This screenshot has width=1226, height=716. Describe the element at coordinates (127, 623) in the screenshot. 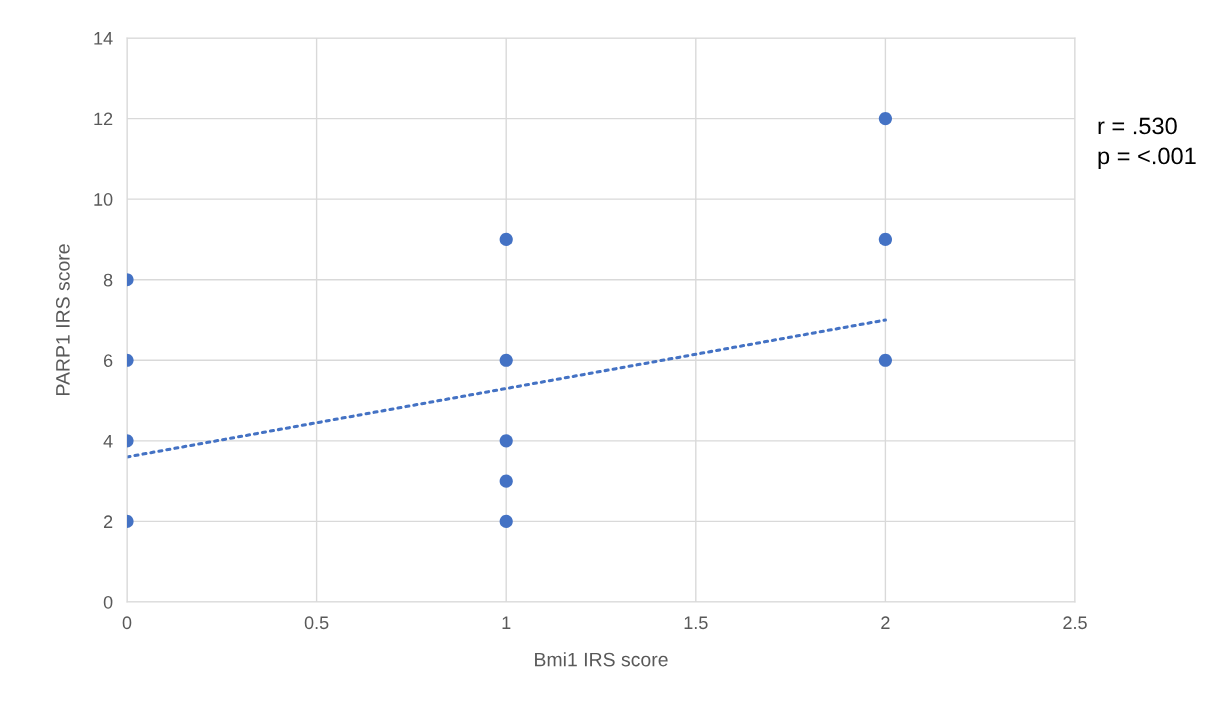

I see `x-tick-label: 0` at that location.